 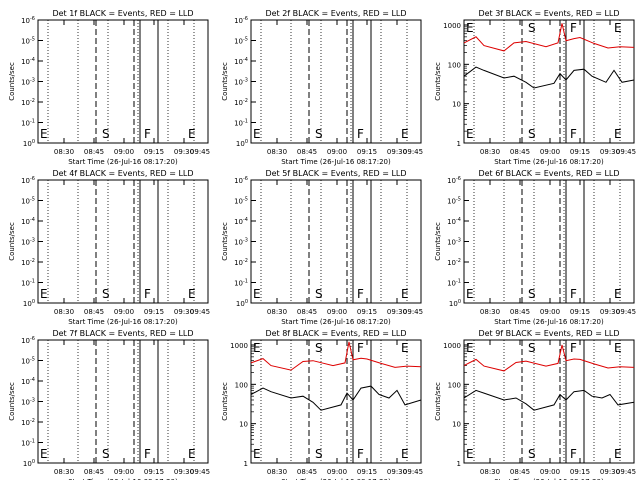 I want to click on y-tick-label: 1, so click(x=459, y=464).